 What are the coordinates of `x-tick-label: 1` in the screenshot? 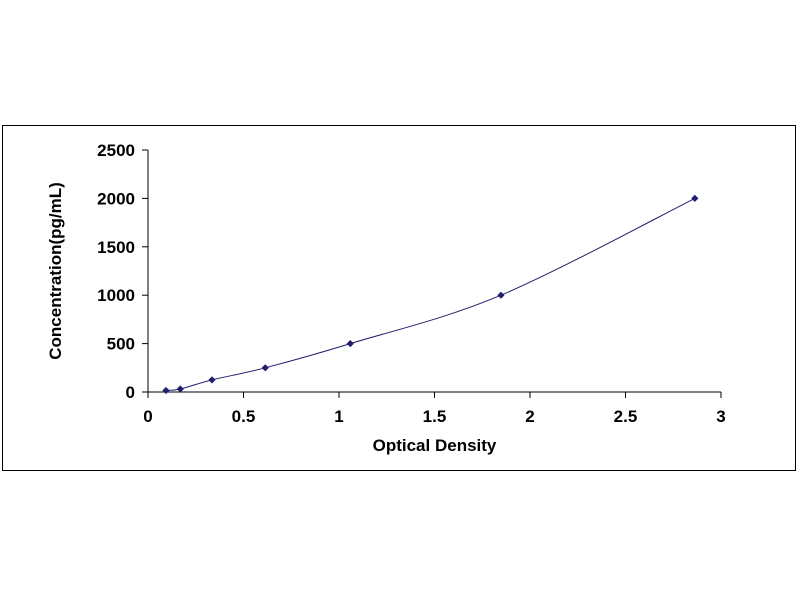 It's located at (338, 416).